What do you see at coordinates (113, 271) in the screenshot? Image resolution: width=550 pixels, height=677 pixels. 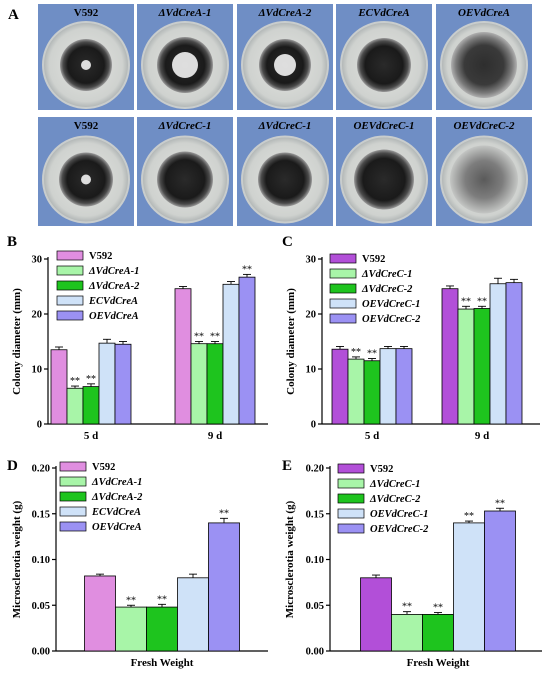 I see `legend-label: ΔVdCreA-1` at bounding box center [113, 271].